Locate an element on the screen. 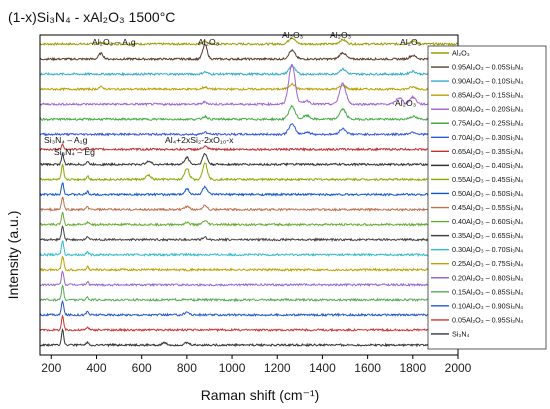 The height and width of the screenshot is (409, 550). legend-entry: 0.80Al₂O₃ – 0.20Si₃N₄ is located at coordinates (487, 109).